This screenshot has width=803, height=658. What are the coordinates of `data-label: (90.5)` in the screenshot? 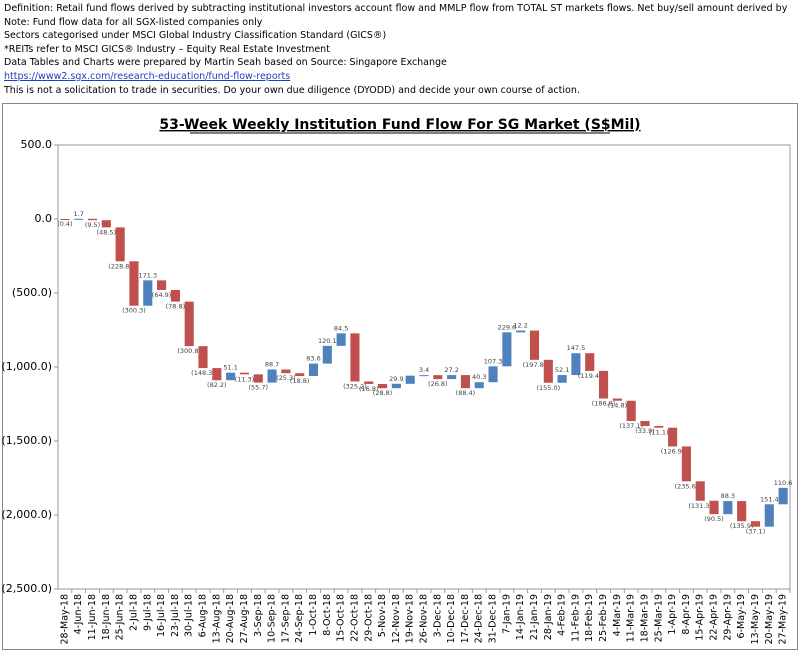 It's located at (714, 519).